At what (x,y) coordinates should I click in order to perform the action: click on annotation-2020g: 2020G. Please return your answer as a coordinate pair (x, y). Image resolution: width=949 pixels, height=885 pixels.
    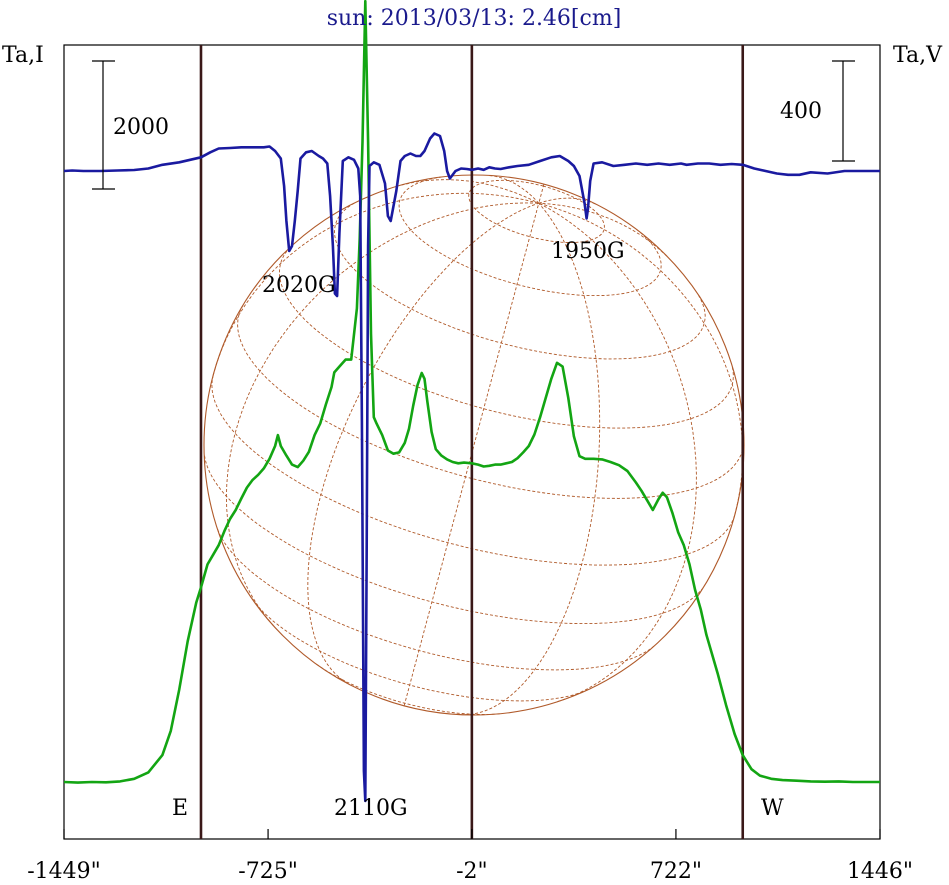
    Looking at the image, I should click on (299, 285).